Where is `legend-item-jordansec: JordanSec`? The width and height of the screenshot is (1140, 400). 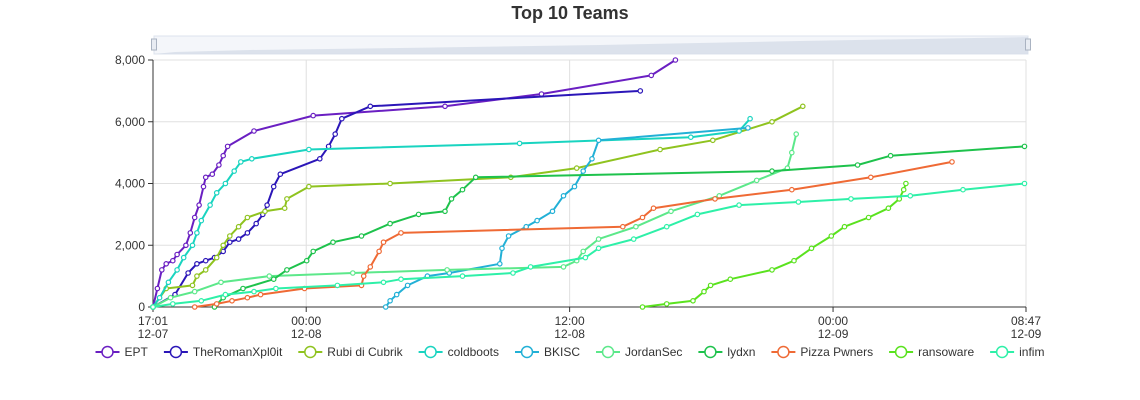 legend-item-jordansec: JordanSec is located at coordinates (639, 352).